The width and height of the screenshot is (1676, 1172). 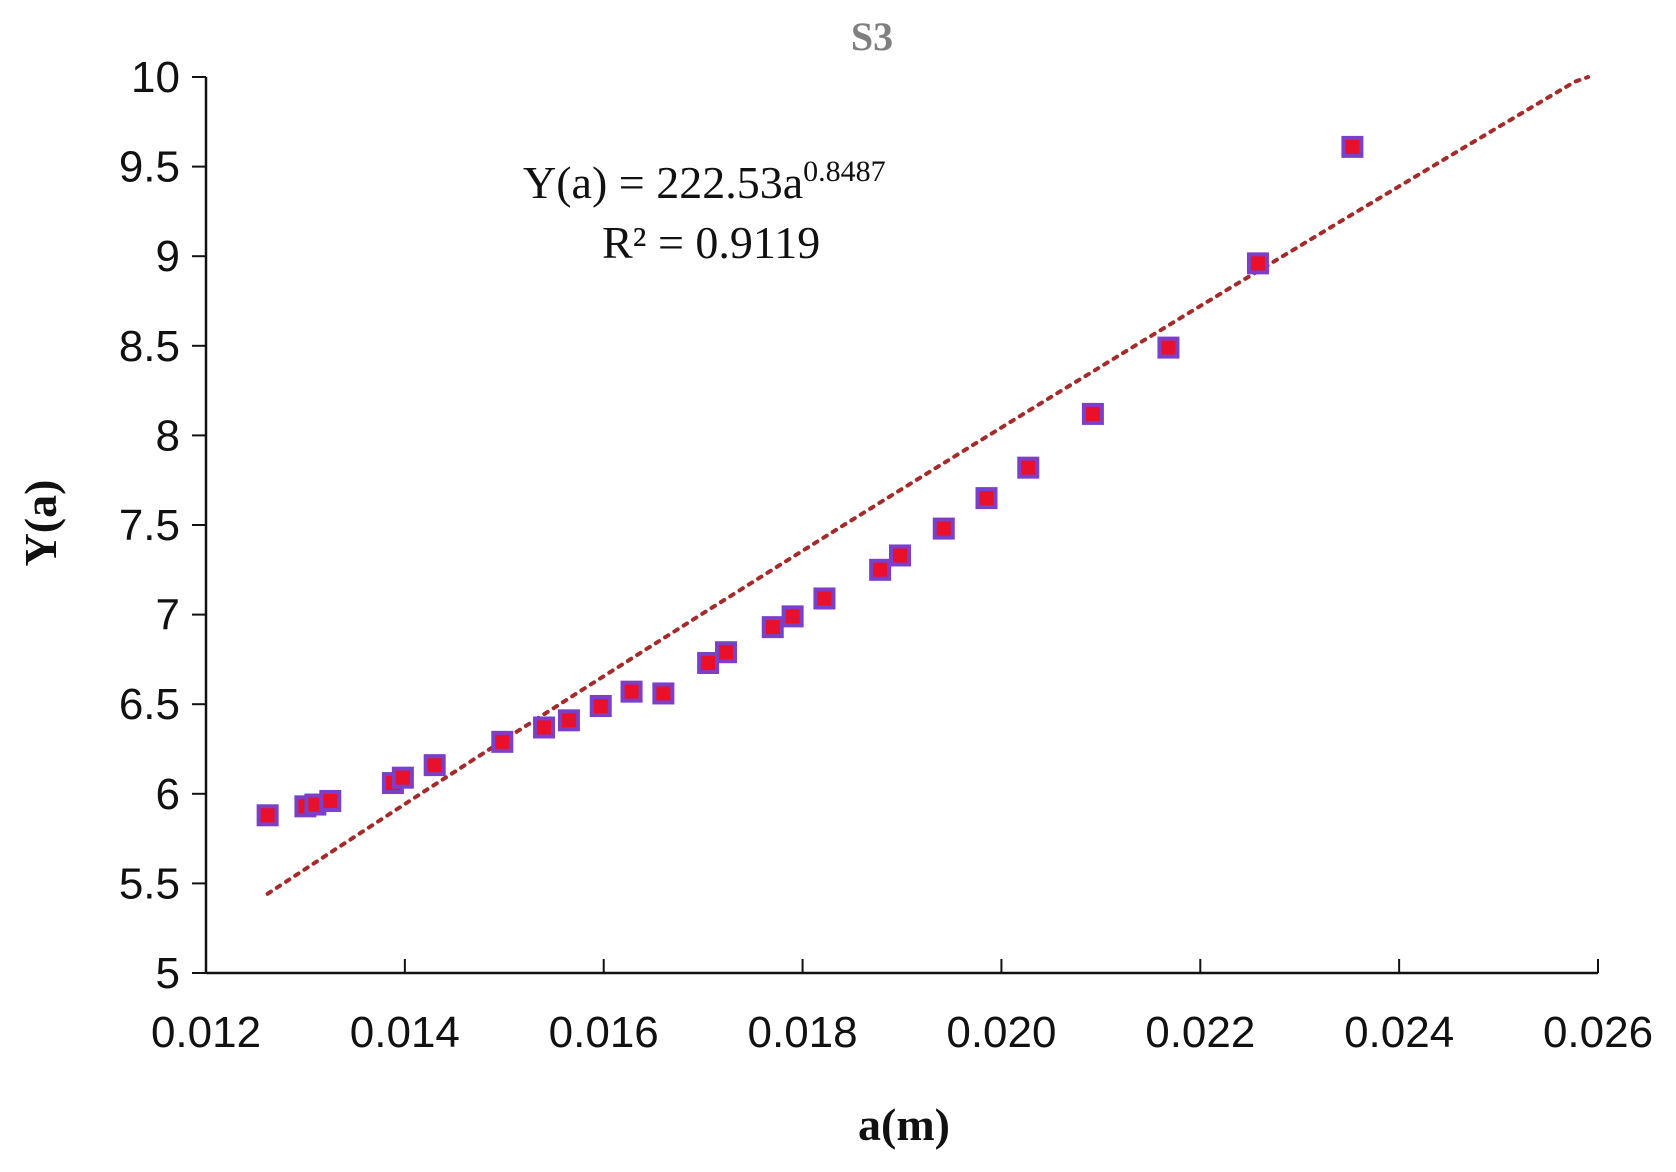 I want to click on x-tick-label: 0.016, so click(x=604, y=1032).